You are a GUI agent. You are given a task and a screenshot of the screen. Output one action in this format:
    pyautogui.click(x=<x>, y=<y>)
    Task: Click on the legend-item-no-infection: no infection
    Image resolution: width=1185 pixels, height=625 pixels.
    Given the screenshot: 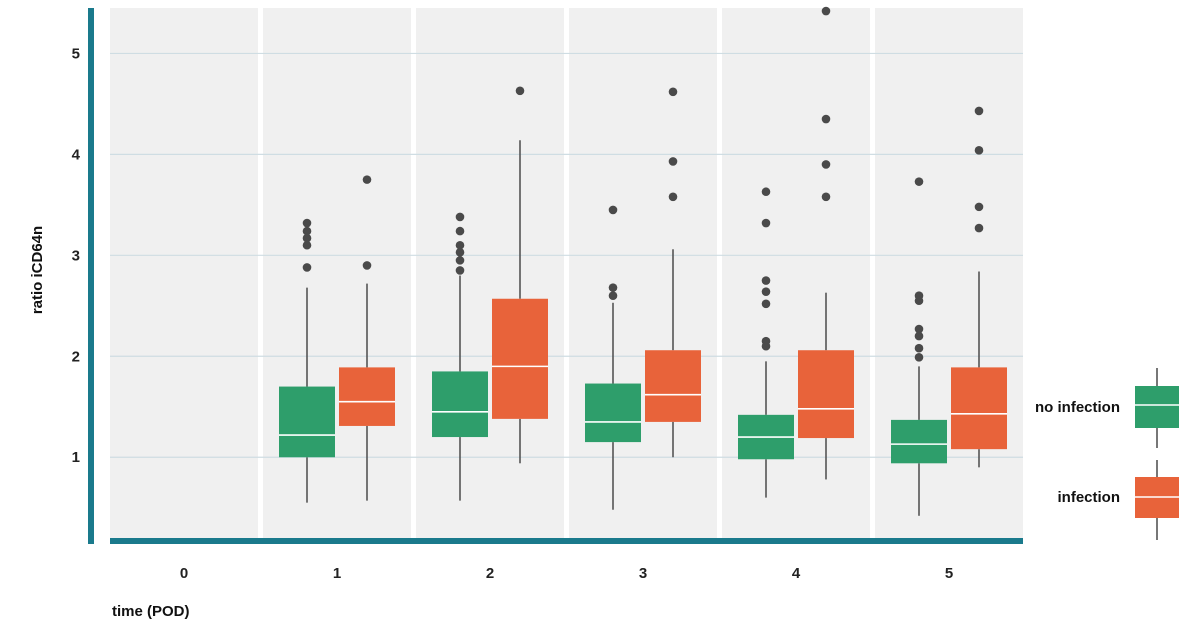 What is the action you would take?
    pyautogui.click(x=1107, y=408)
    